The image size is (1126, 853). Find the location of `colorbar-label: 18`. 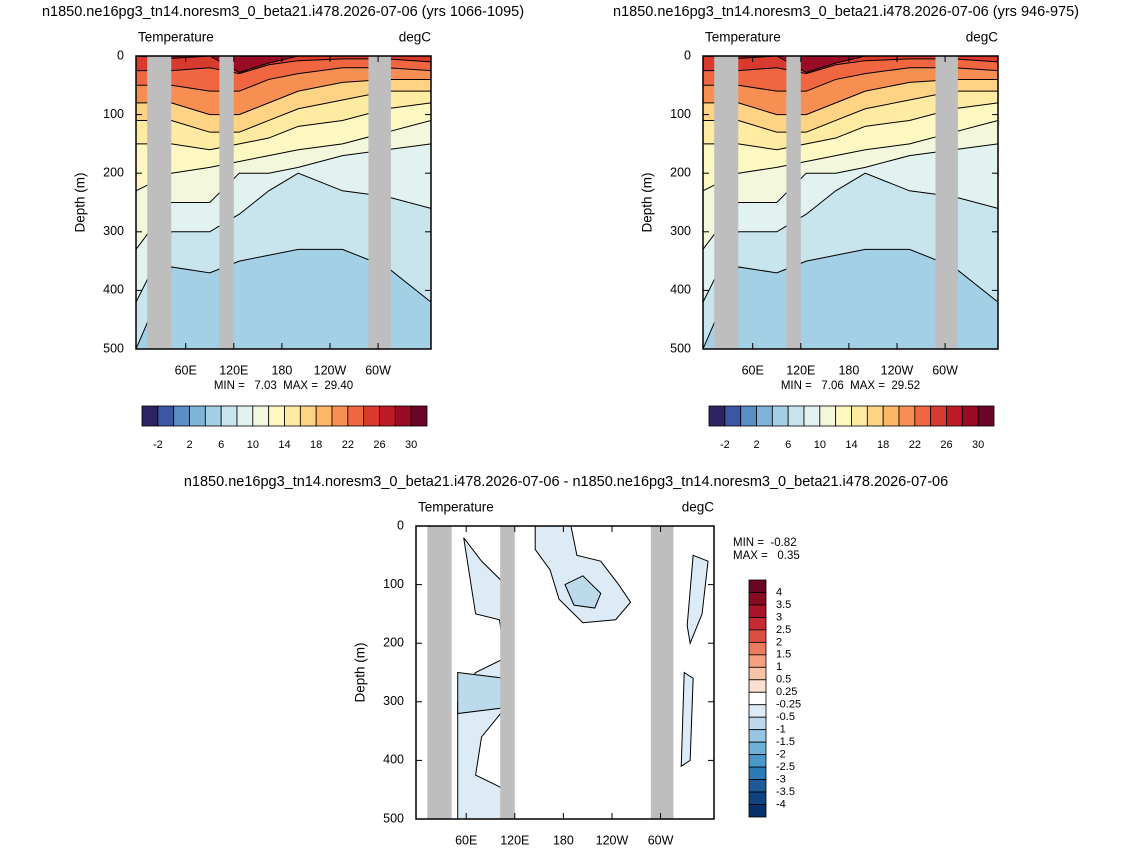

colorbar-label: 18 is located at coordinates (883, 445).